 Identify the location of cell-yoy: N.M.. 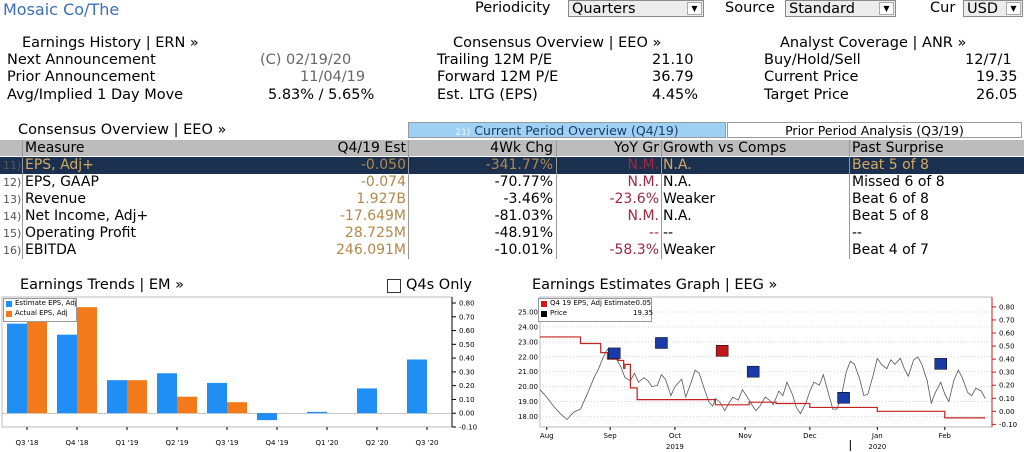
(643, 182).